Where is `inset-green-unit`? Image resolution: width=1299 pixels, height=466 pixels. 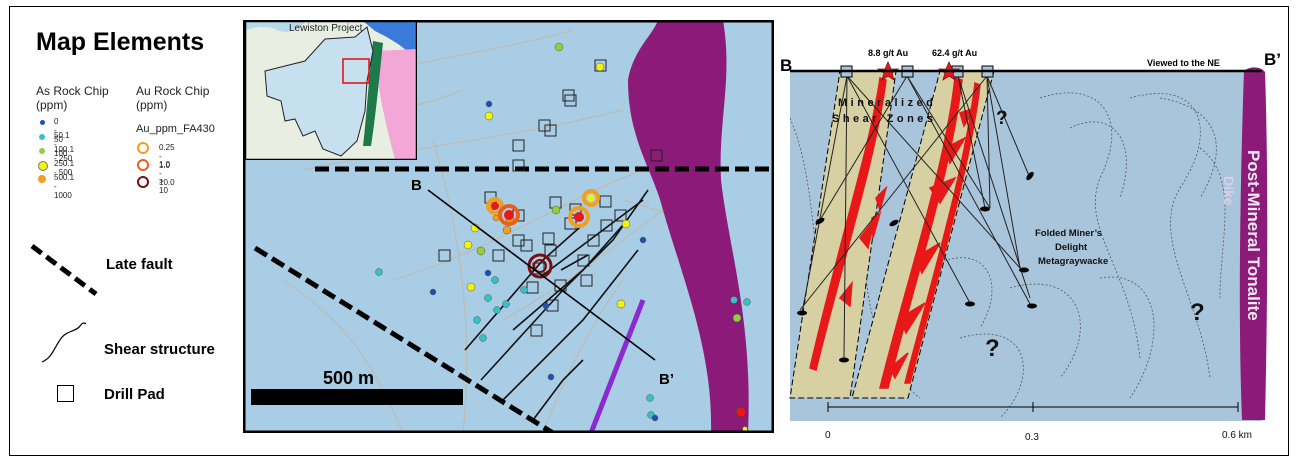
inset-green-unit is located at coordinates (373, 93).